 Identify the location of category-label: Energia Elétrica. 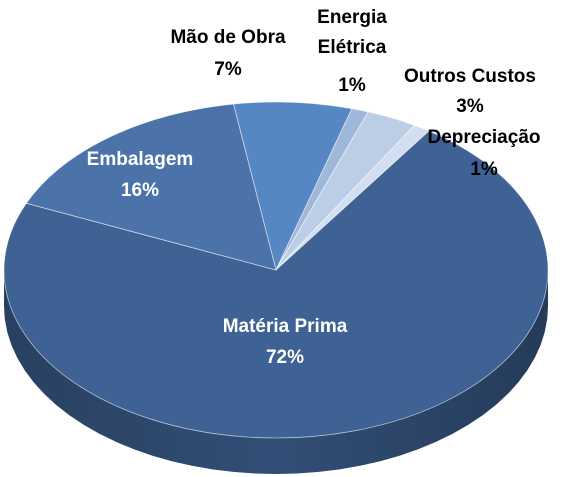
(352, 32).